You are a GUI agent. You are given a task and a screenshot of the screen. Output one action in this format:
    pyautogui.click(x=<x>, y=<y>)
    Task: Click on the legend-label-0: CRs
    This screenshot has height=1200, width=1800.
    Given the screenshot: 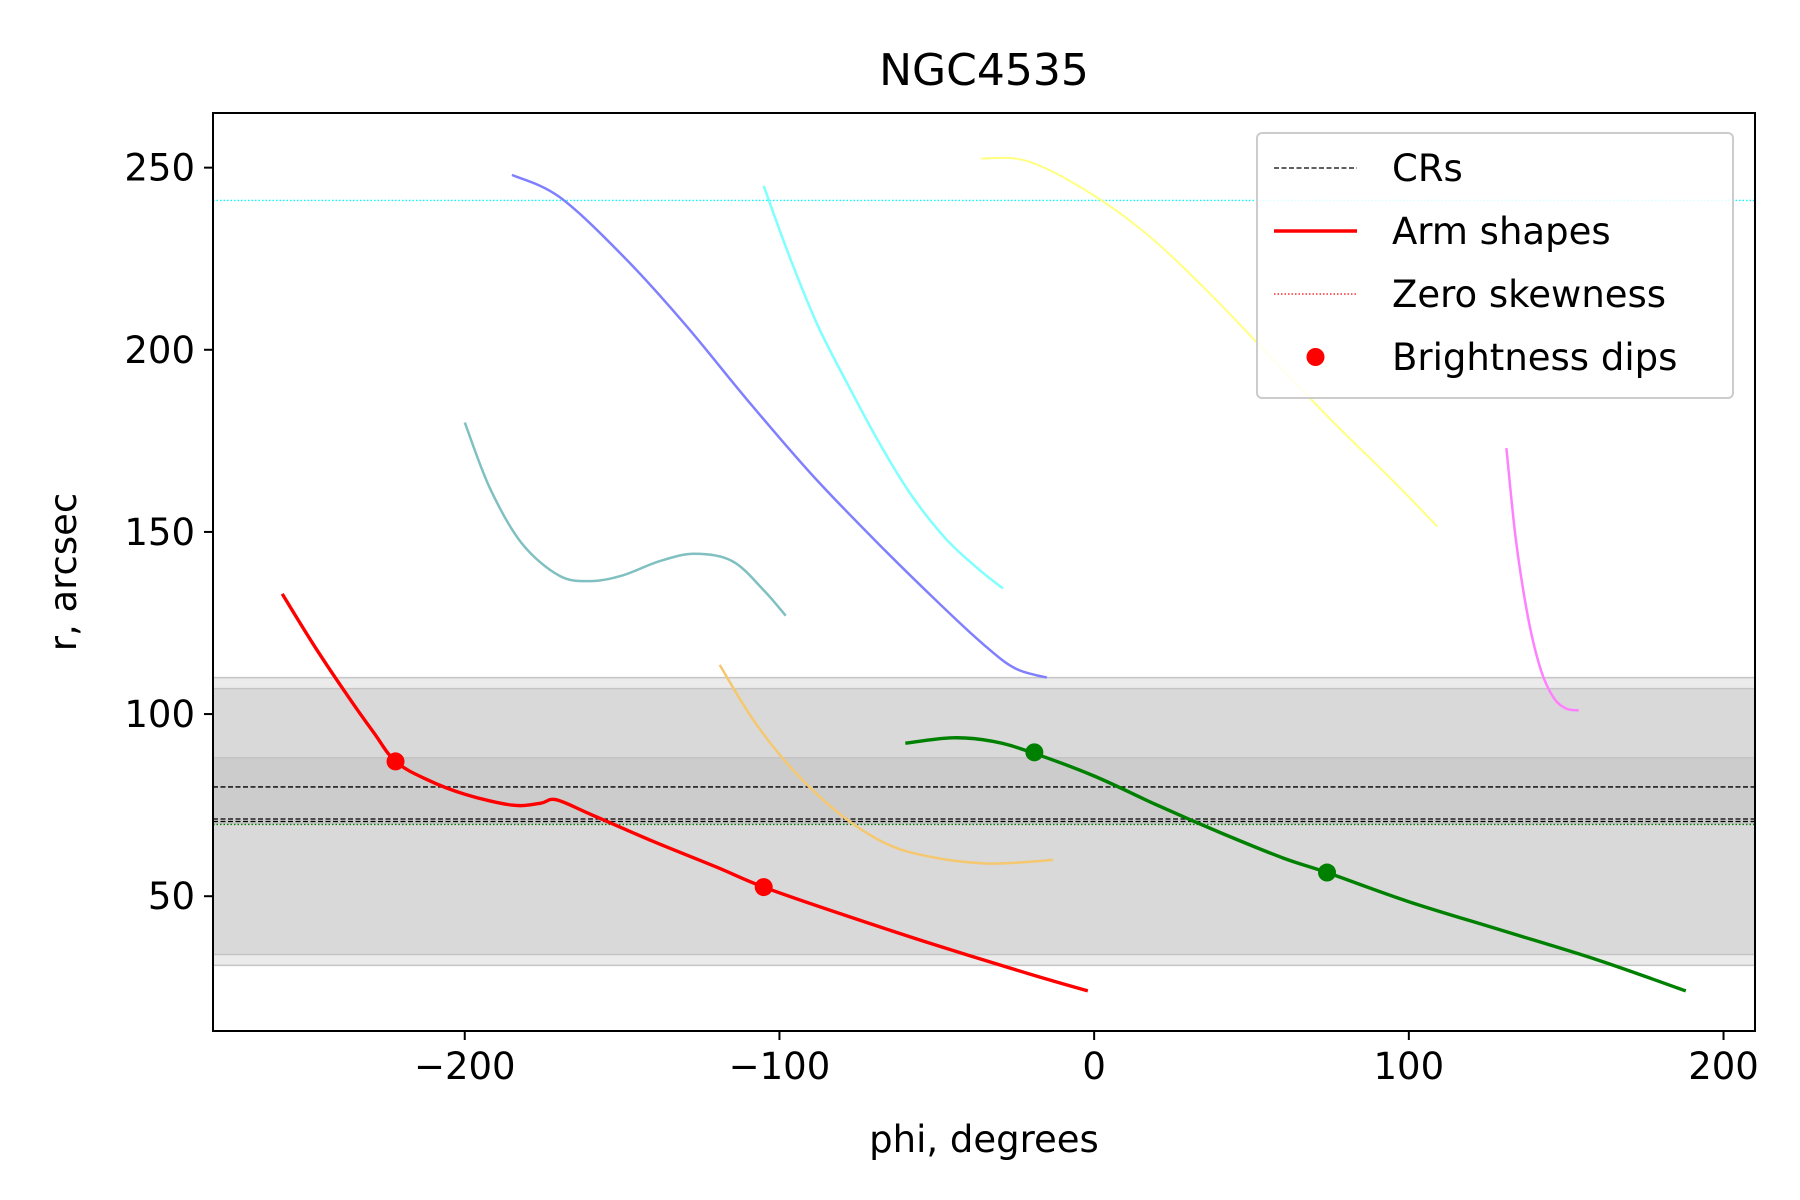 What is the action you would take?
    pyautogui.click(x=1427, y=168)
    